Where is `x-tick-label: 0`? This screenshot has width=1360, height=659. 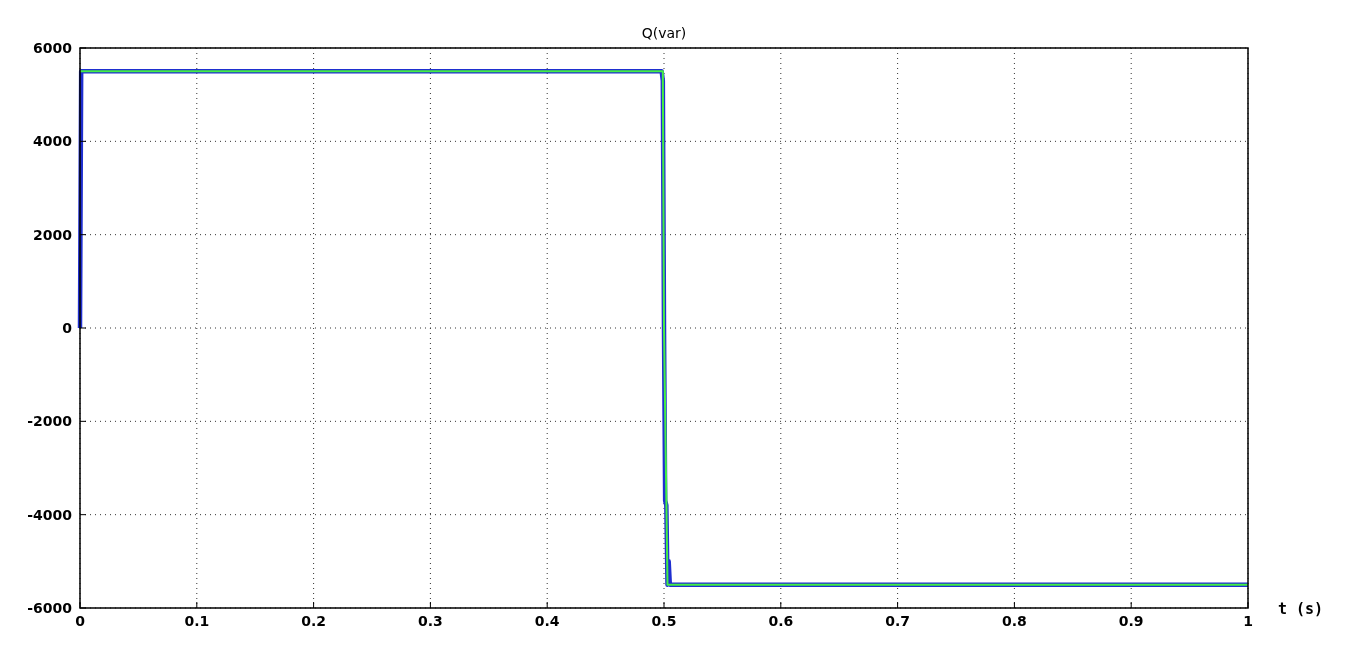
x-tick-label: 0 is located at coordinates (80, 621).